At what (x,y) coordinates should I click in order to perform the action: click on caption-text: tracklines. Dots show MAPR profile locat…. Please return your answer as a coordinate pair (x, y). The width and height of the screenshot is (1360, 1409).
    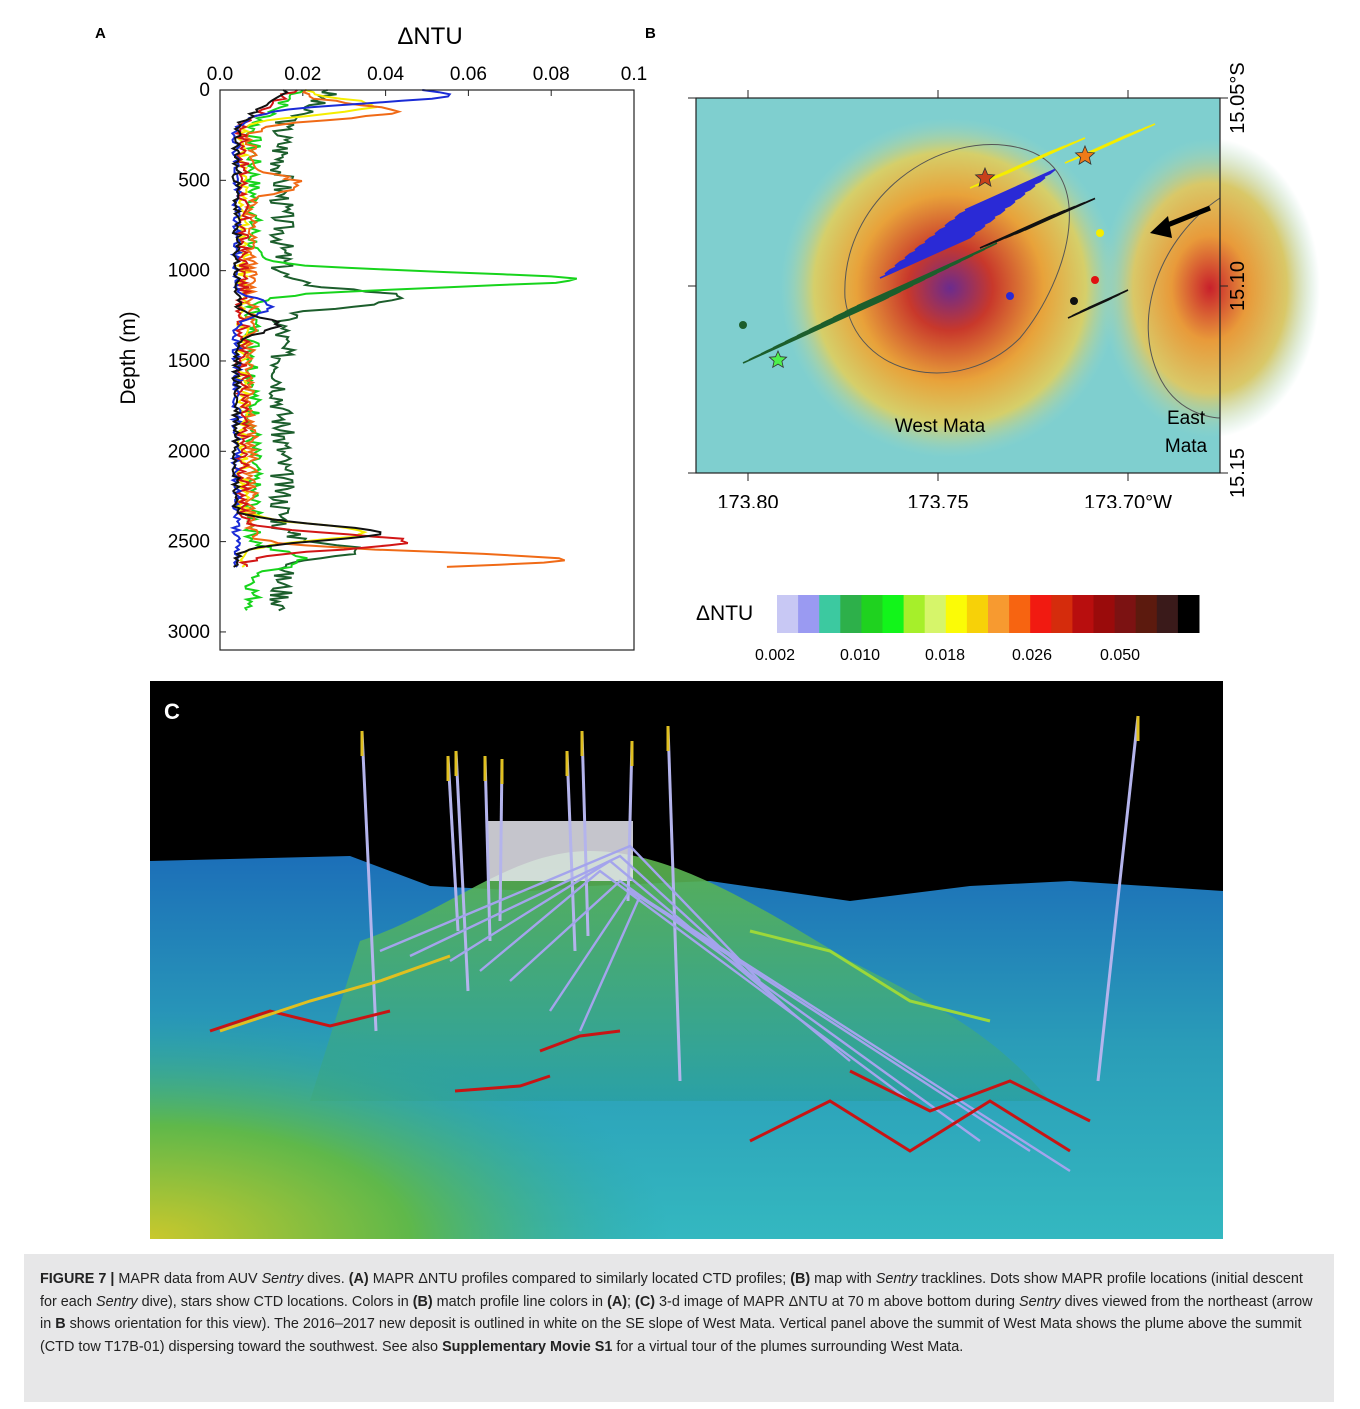
    Looking at the image, I should click on (671, 1290).